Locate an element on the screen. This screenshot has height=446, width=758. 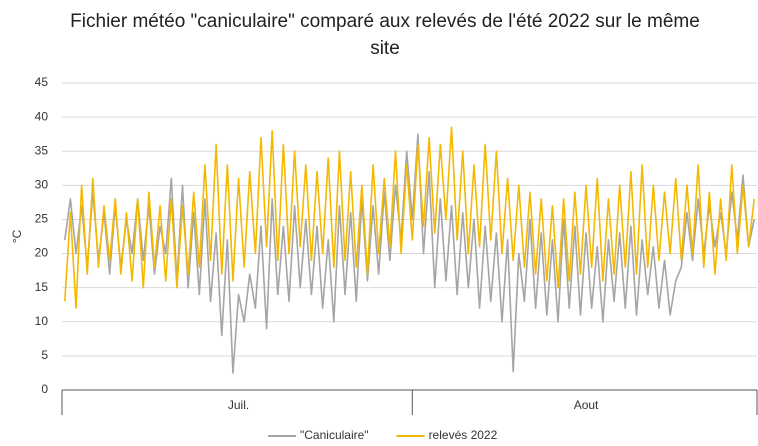
y-tick-label: 45 is located at coordinates (42, 82).